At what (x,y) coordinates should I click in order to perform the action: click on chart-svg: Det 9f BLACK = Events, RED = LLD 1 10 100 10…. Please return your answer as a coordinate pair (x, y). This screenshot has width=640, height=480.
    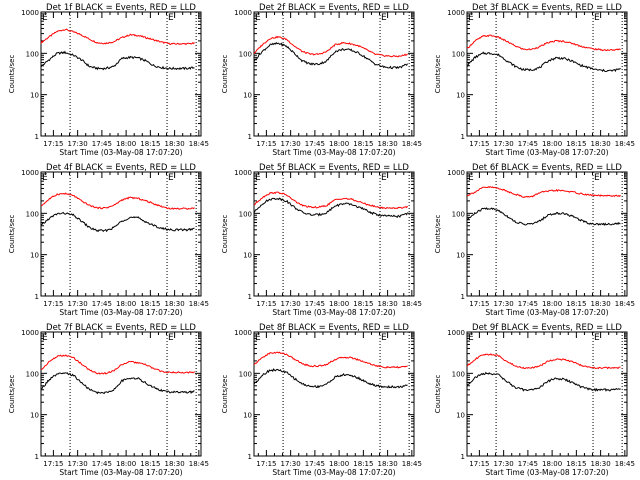
    Looking at the image, I should click on (534, 400).